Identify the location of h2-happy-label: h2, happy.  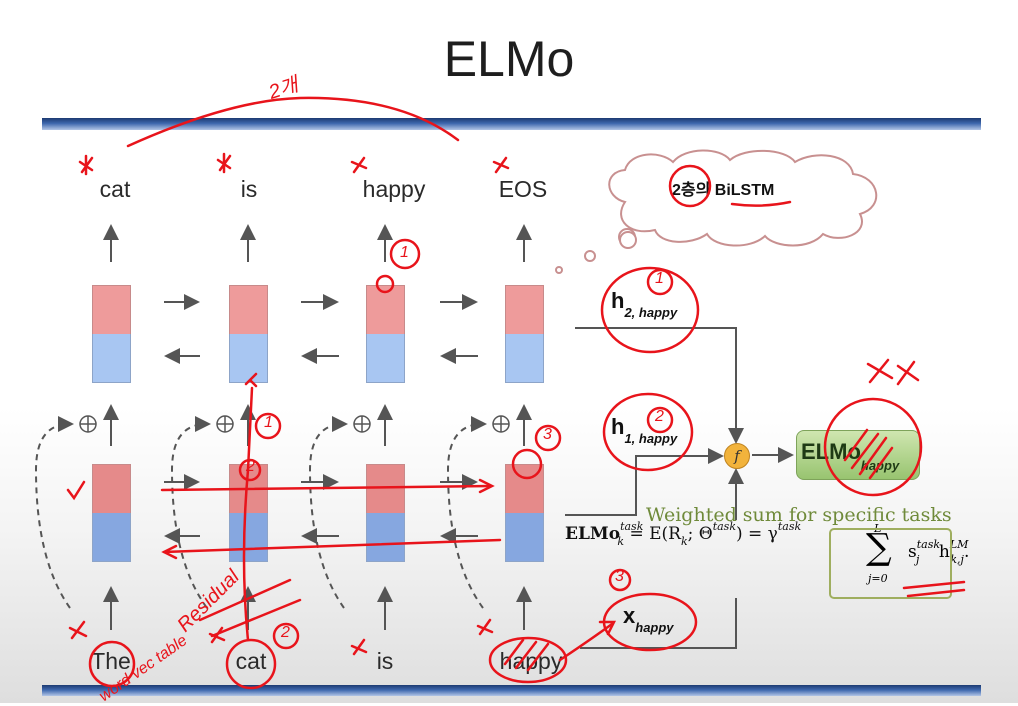
(644, 304).